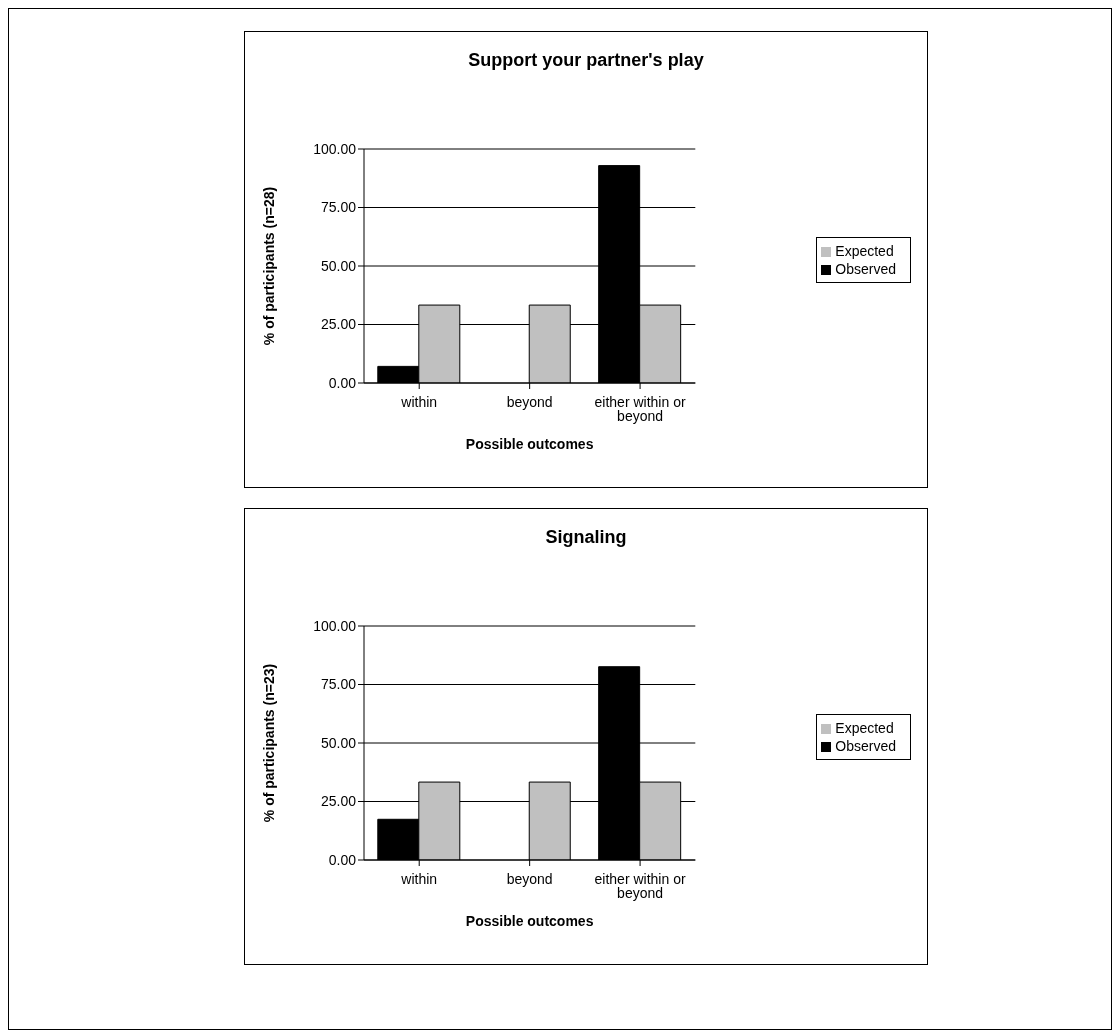  Describe the element at coordinates (586, 537) in the screenshot. I see `chart-title: Signaling` at that location.